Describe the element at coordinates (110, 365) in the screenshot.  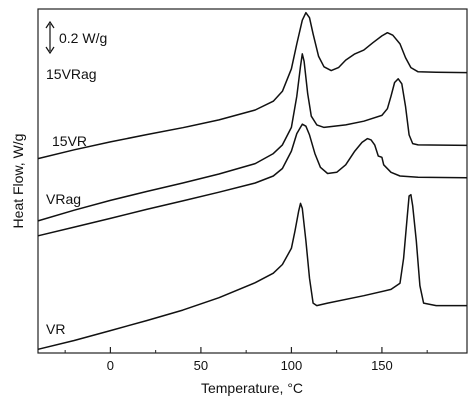
I see `x-tick-label-0: 0` at that location.